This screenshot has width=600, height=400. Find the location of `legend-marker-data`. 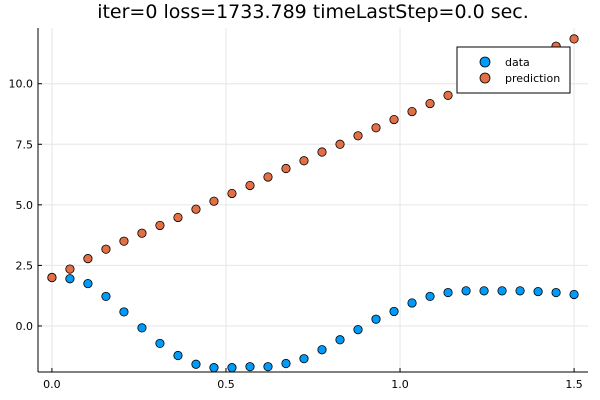

legend-marker-data is located at coordinates (485, 62).